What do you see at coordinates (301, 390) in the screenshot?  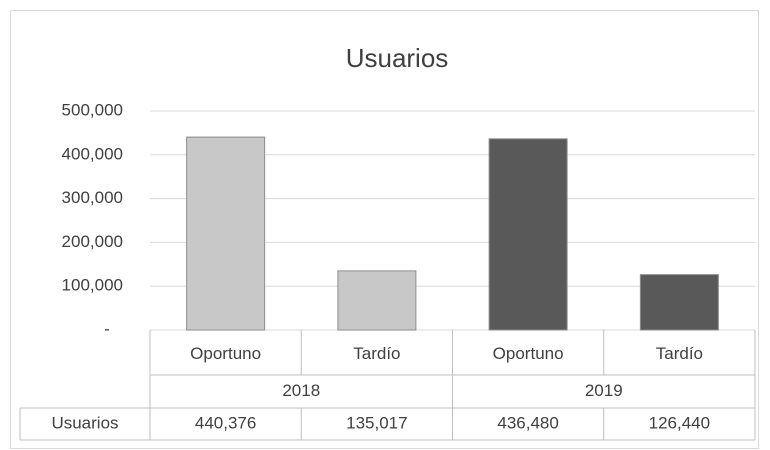 I see `group-label: 2018` at bounding box center [301, 390].